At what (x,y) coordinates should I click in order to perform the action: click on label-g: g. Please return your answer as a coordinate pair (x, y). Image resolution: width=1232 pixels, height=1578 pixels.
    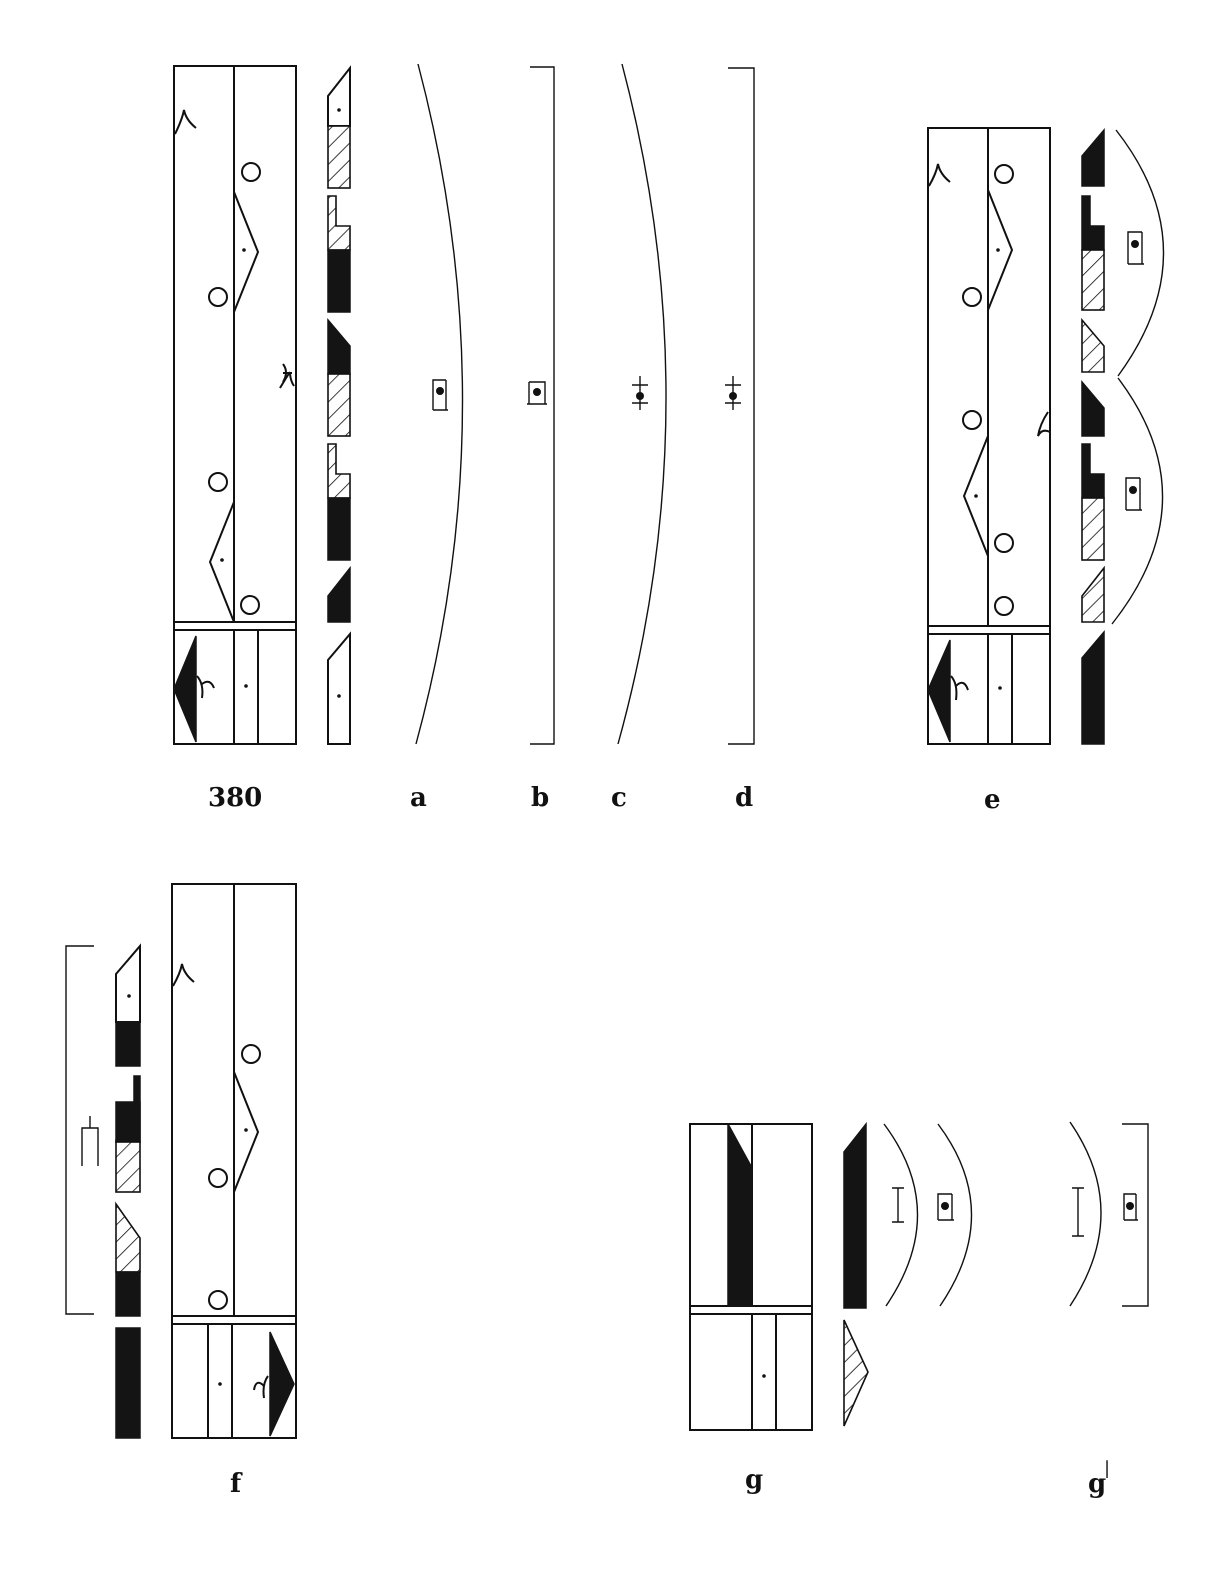
    Looking at the image, I should click on (754, 1480).